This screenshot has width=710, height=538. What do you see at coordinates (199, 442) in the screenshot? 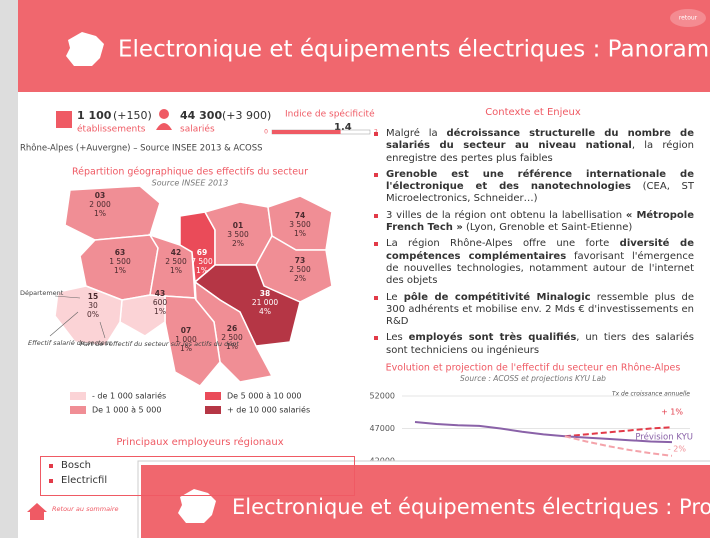
I see `employers-title: Principaux employeurs régionaux` at bounding box center [199, 442].